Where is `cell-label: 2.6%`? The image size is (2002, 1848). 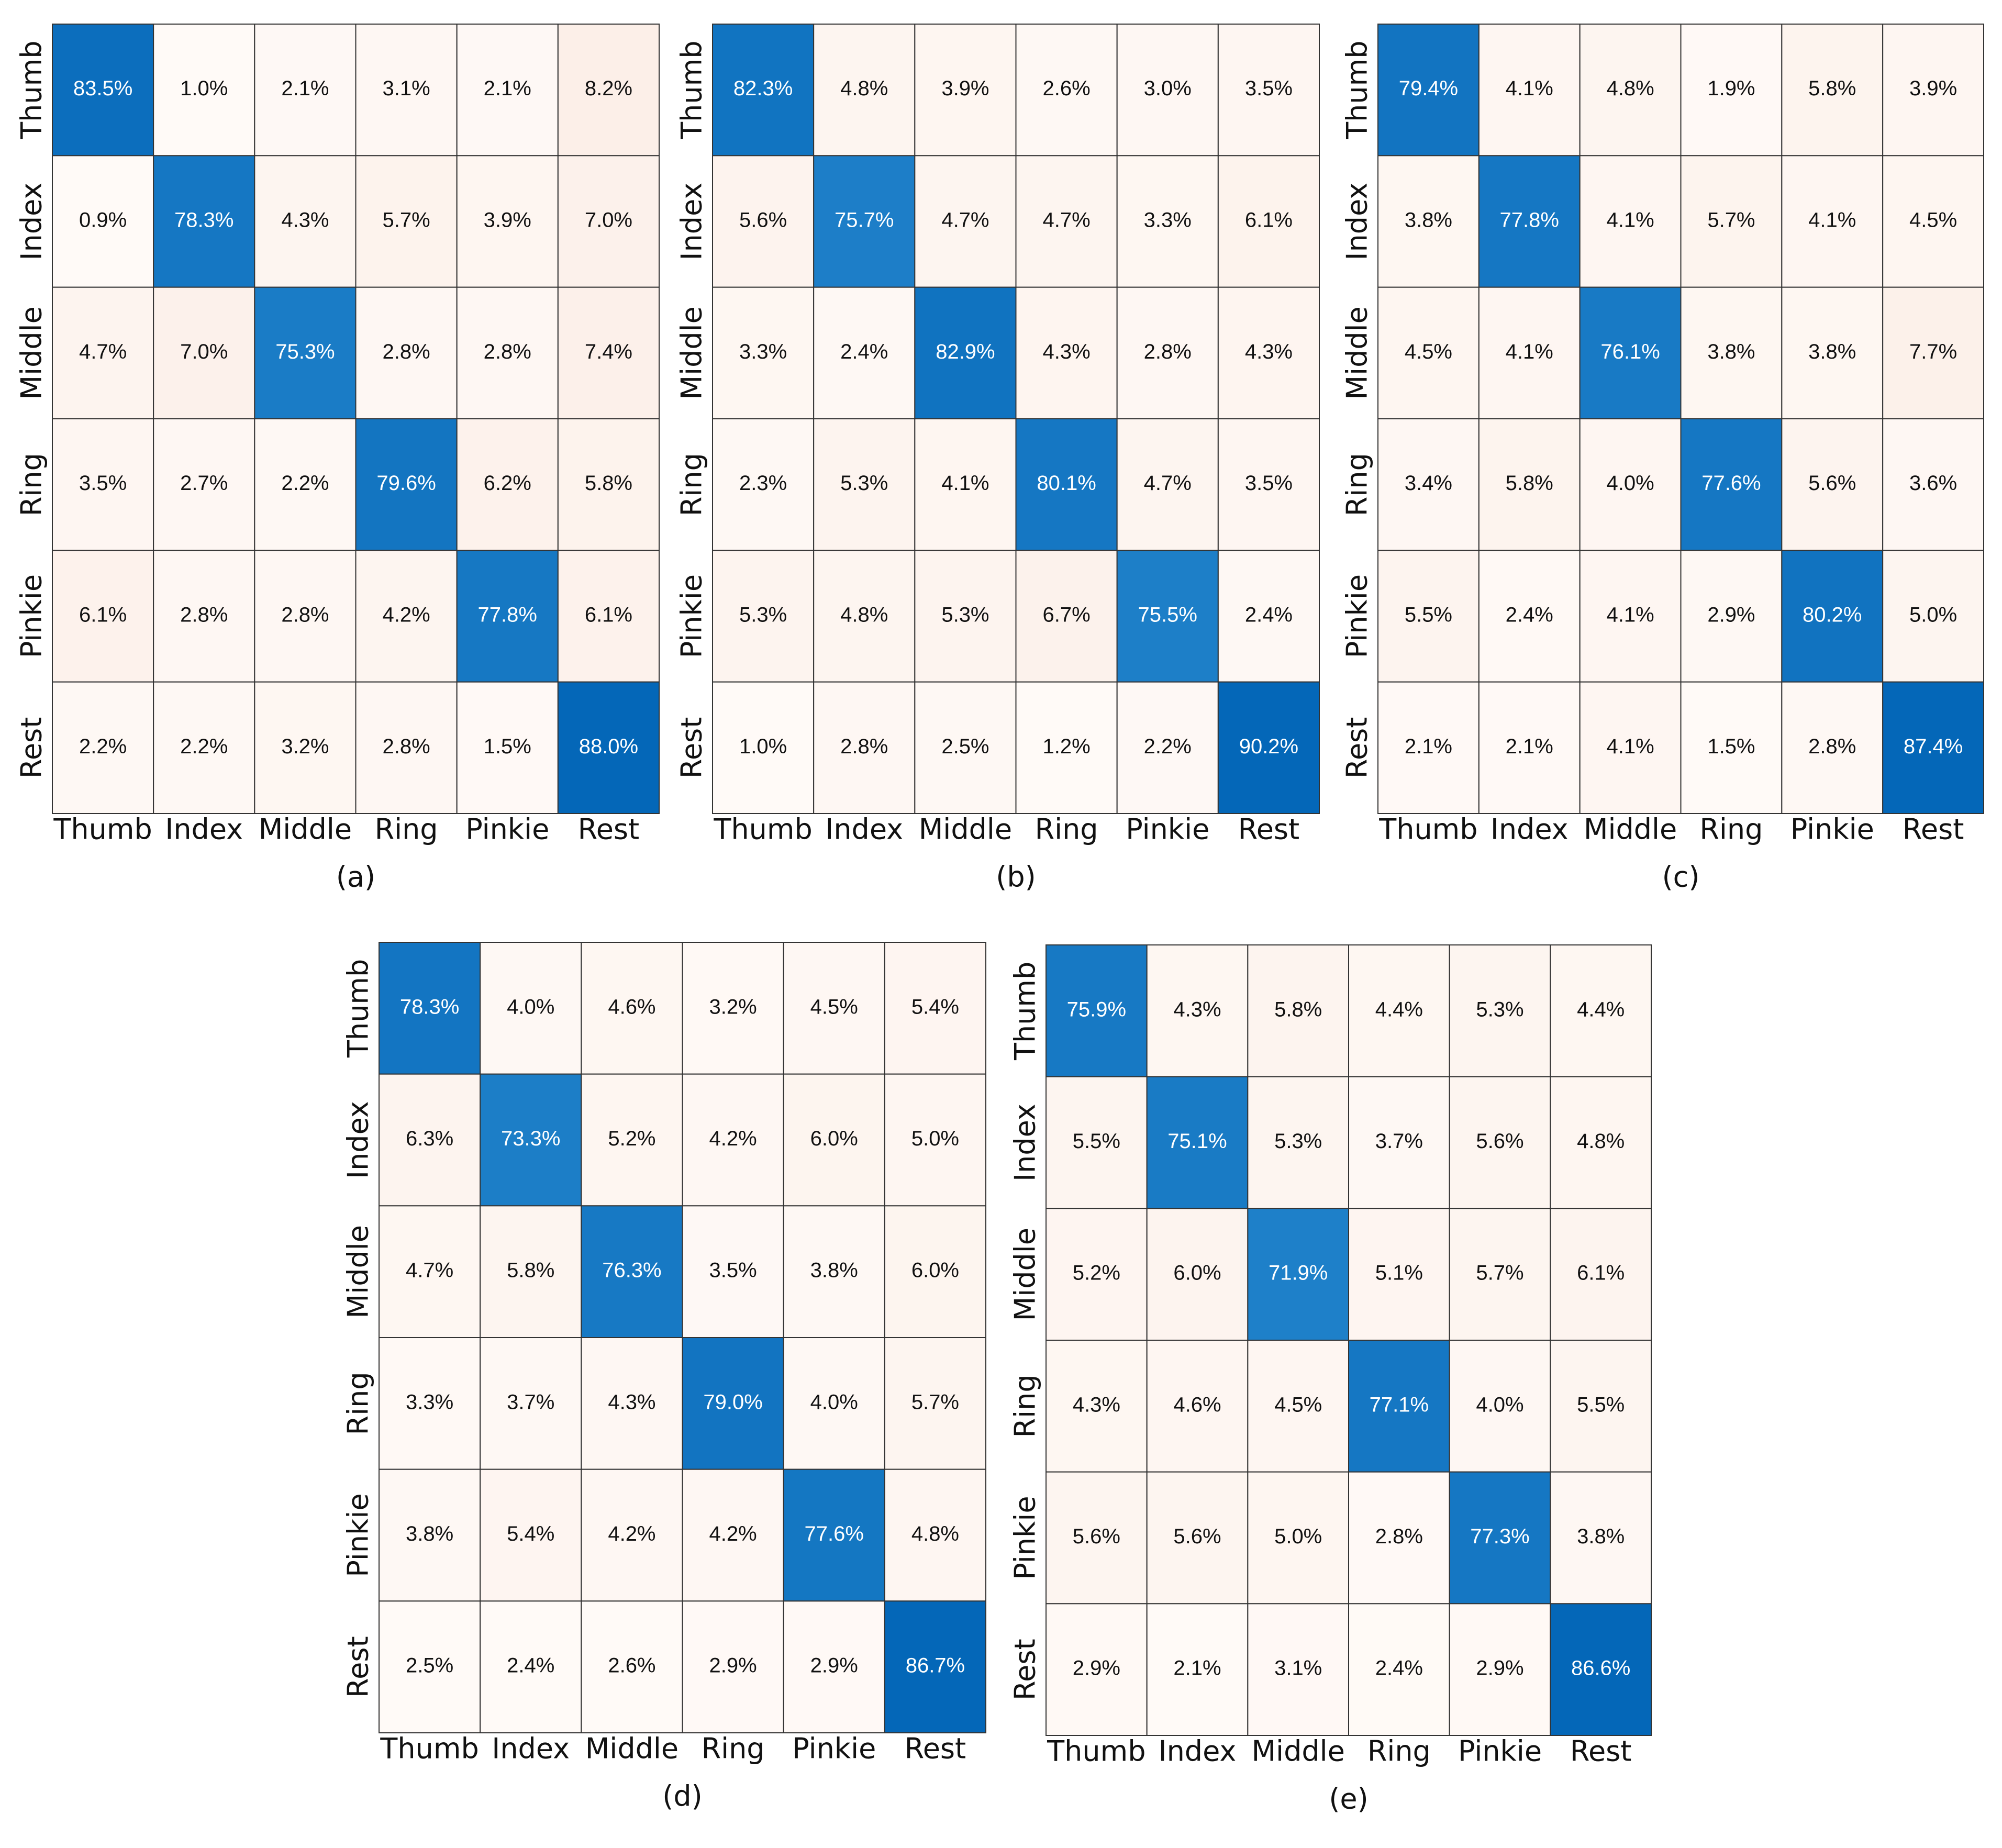
cell-label: 2.6% is located at coordinates (631, 1665).